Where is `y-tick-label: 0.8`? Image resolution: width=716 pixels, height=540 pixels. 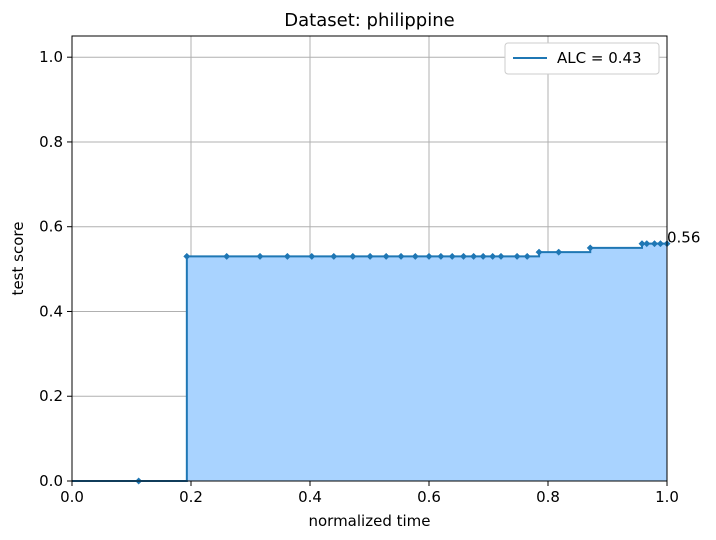 y-tick-label: 0.8 is located at coordinates (51, 142).